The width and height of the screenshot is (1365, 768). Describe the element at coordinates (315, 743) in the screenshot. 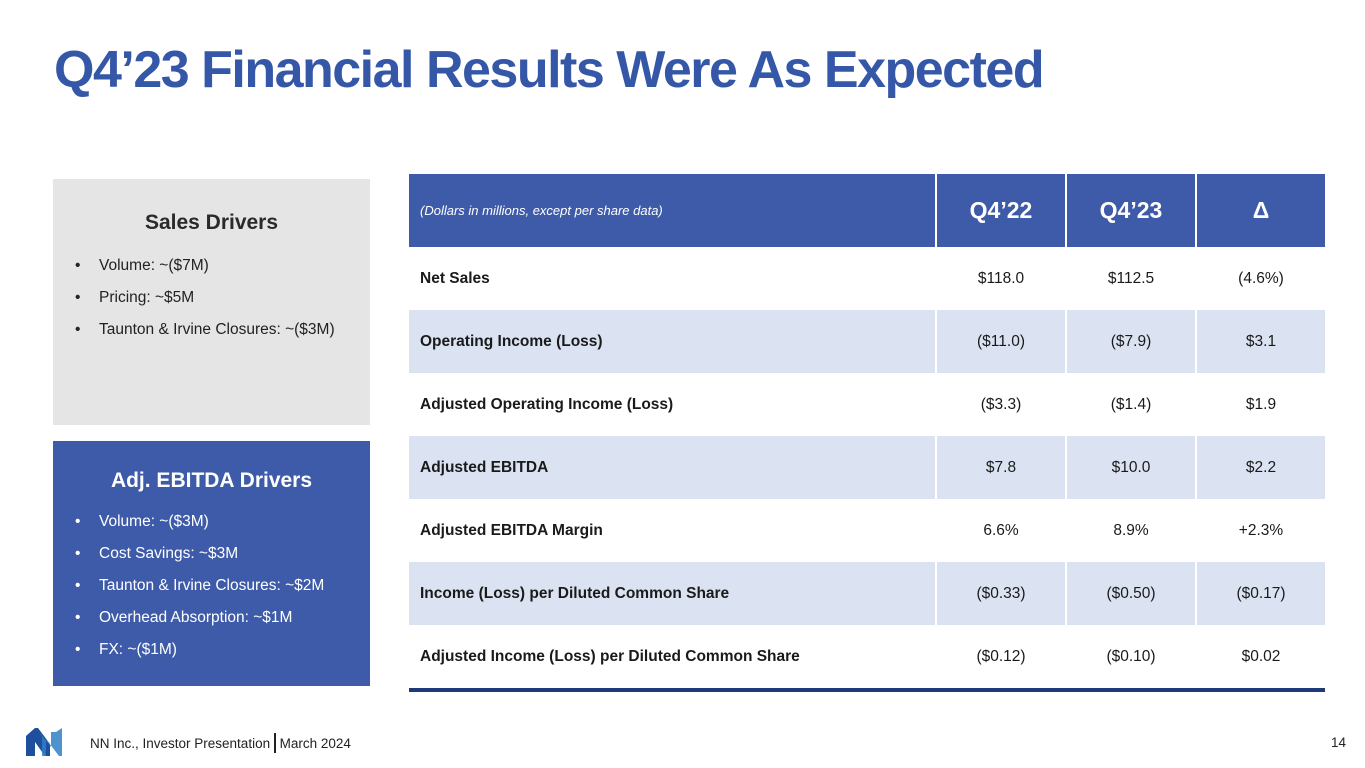

I see `footer-date: March 2024` at that location.